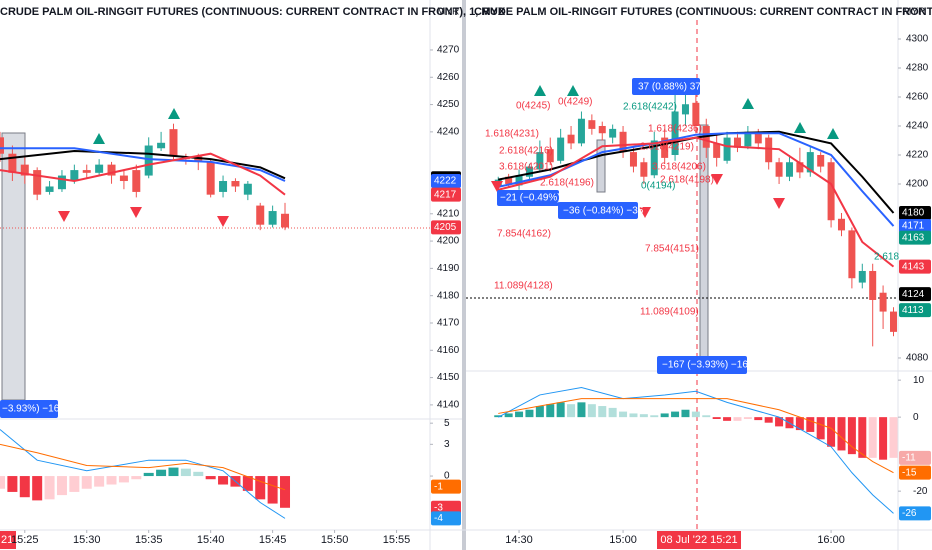 This screenshot has width=932, height=550. I want to click on y-tick-label: 4210, so click(448, 213).